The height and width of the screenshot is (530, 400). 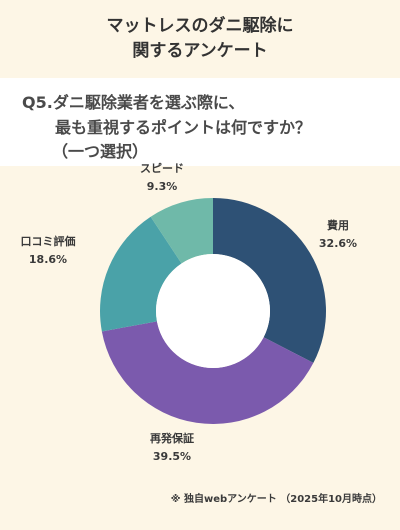 I want to click on label-recurrence-guarantee: 再発保証, so click(x=172, y=438).